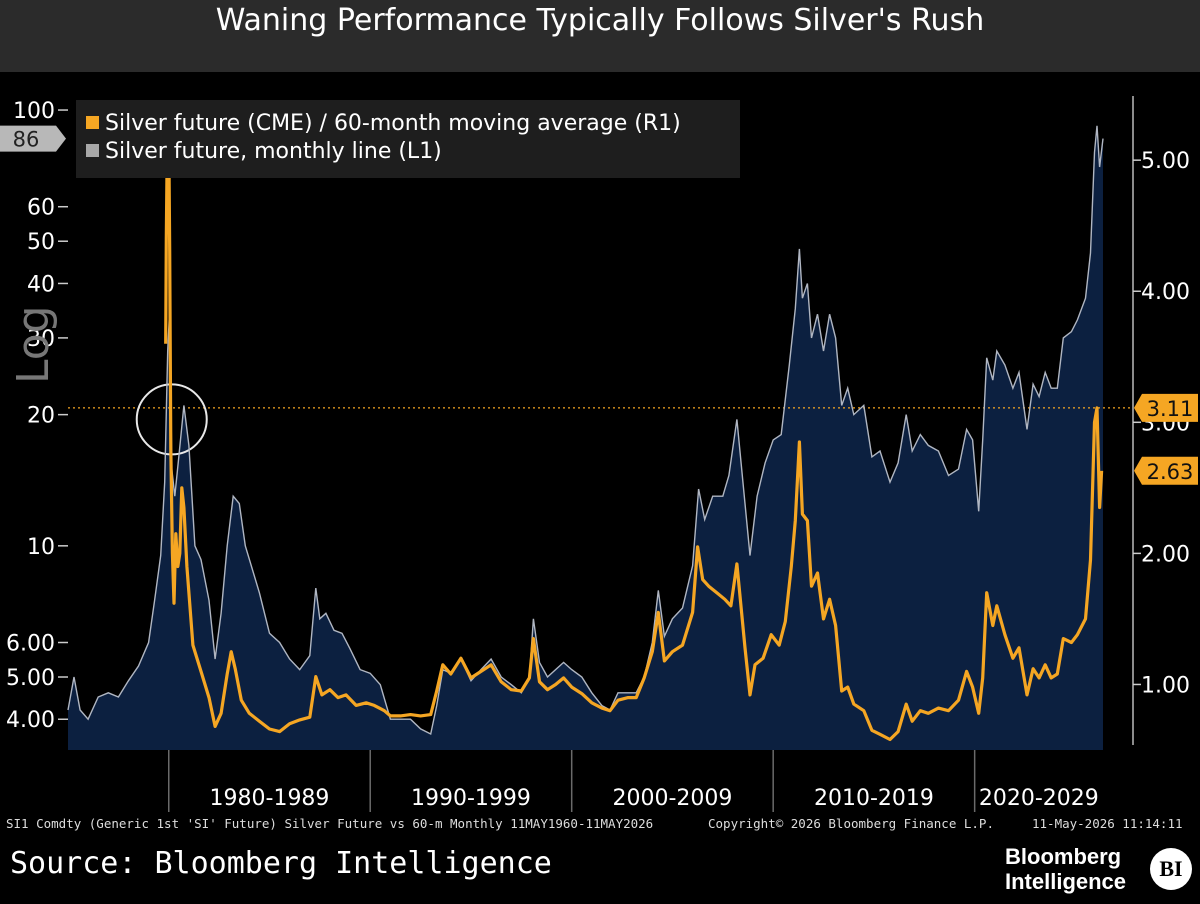 The width and height of the screenshot is (1200, 904). Describe the element at coordinates (1039, 798) in the screenshot. I see `x-tick-label: 2020-2029` at that location.